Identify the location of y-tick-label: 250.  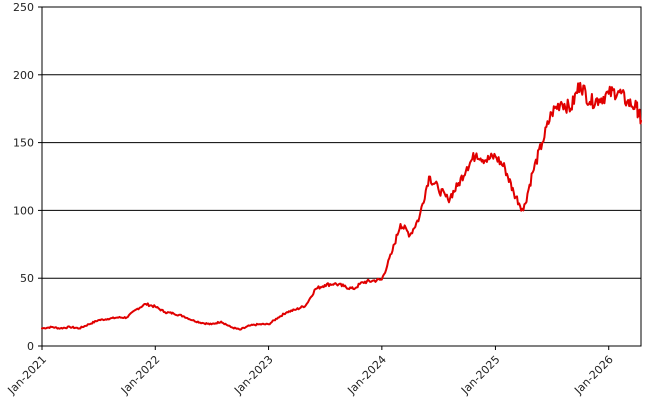
(23, 7).